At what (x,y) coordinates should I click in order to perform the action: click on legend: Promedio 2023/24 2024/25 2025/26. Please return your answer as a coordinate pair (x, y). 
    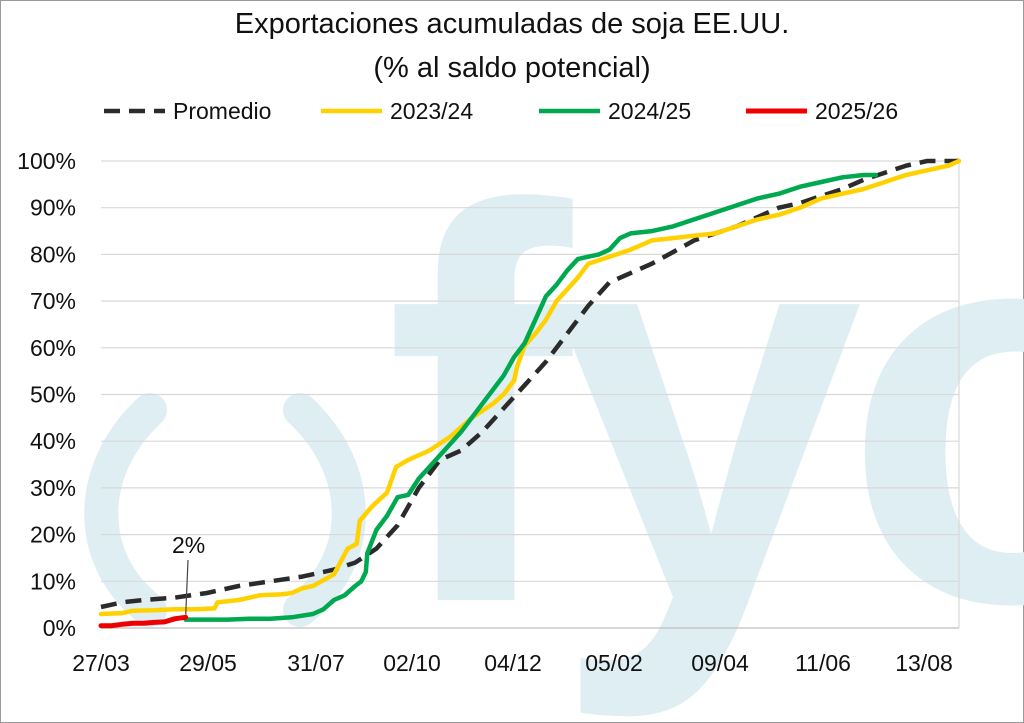
    Looking at the image, I should click on (501, 111).